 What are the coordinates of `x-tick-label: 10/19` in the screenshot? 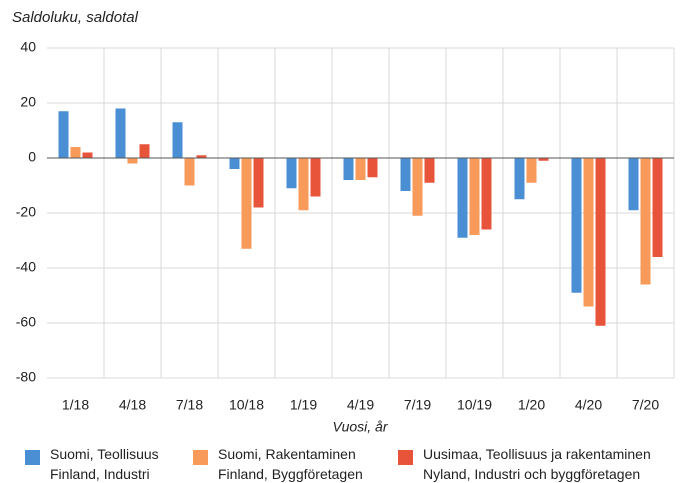 It's located at (474, 405).